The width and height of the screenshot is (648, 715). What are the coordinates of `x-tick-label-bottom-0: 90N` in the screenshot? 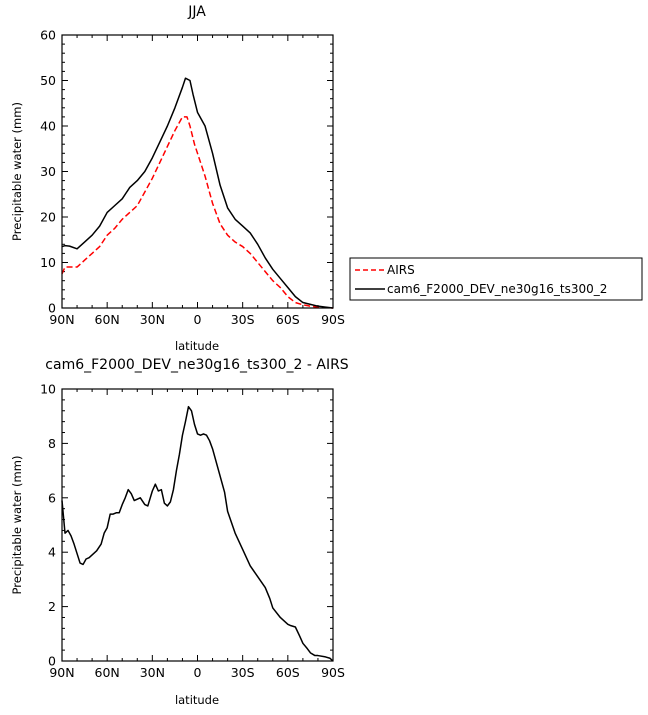 It's located at (61, 672).